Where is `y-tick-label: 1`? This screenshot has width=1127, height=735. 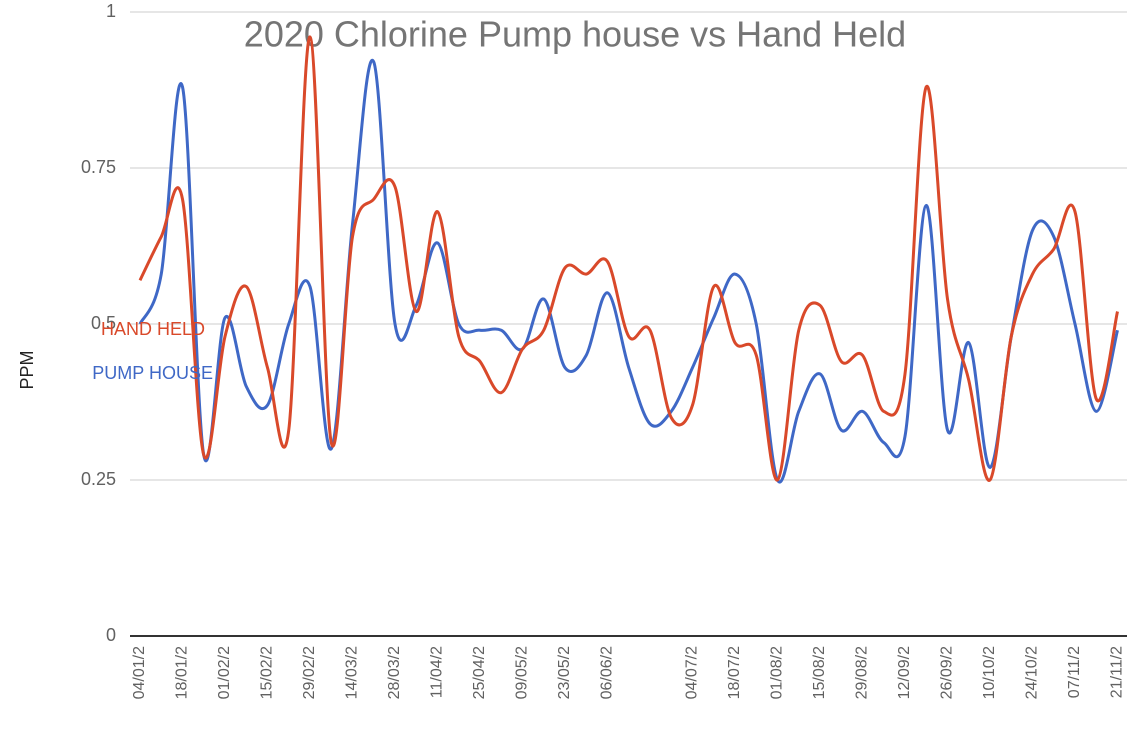 y-tick-label: 1 is located at coordinates (111, 11).